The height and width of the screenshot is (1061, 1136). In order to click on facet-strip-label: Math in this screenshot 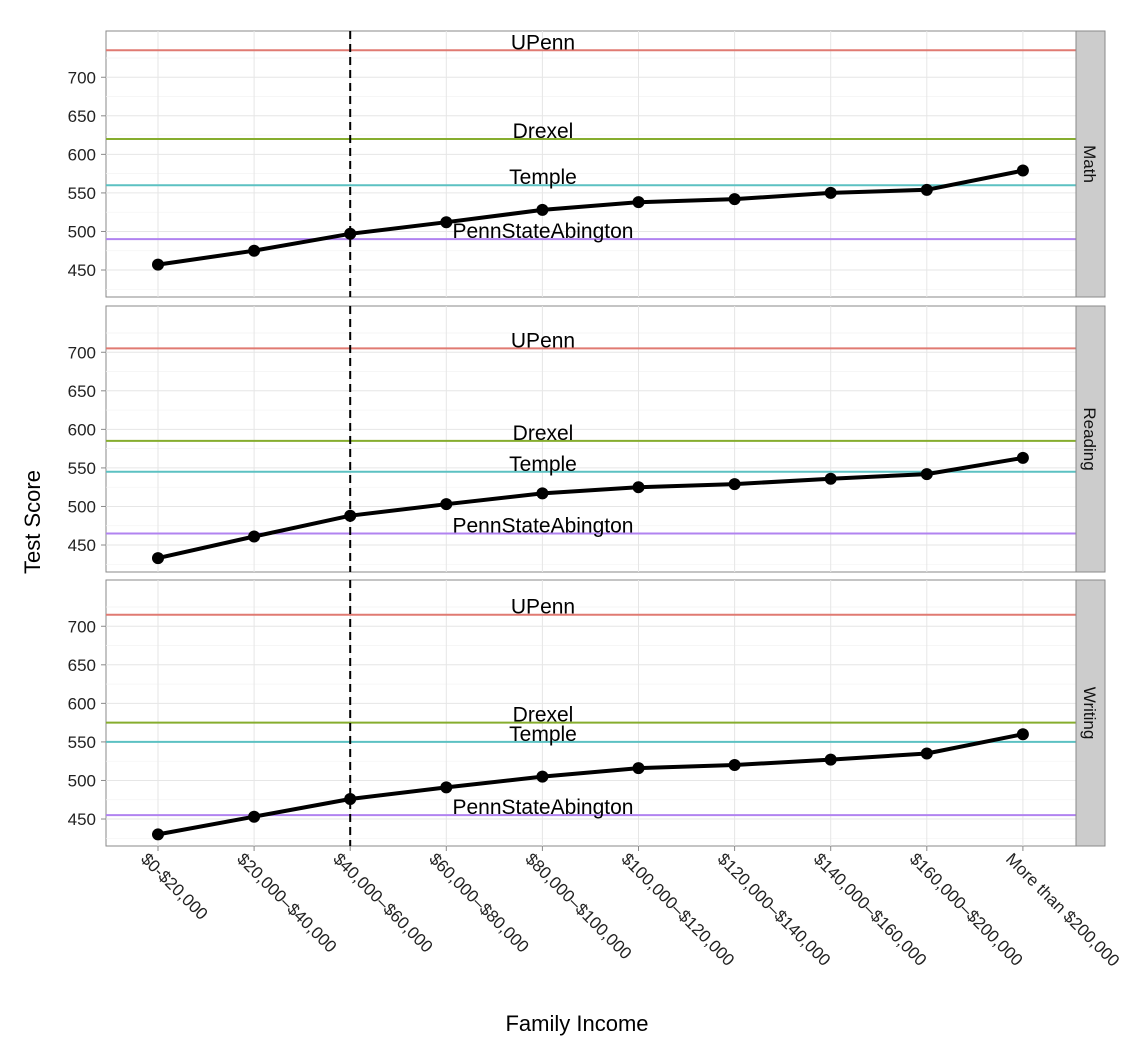, I will do `click(1089, 164)`.